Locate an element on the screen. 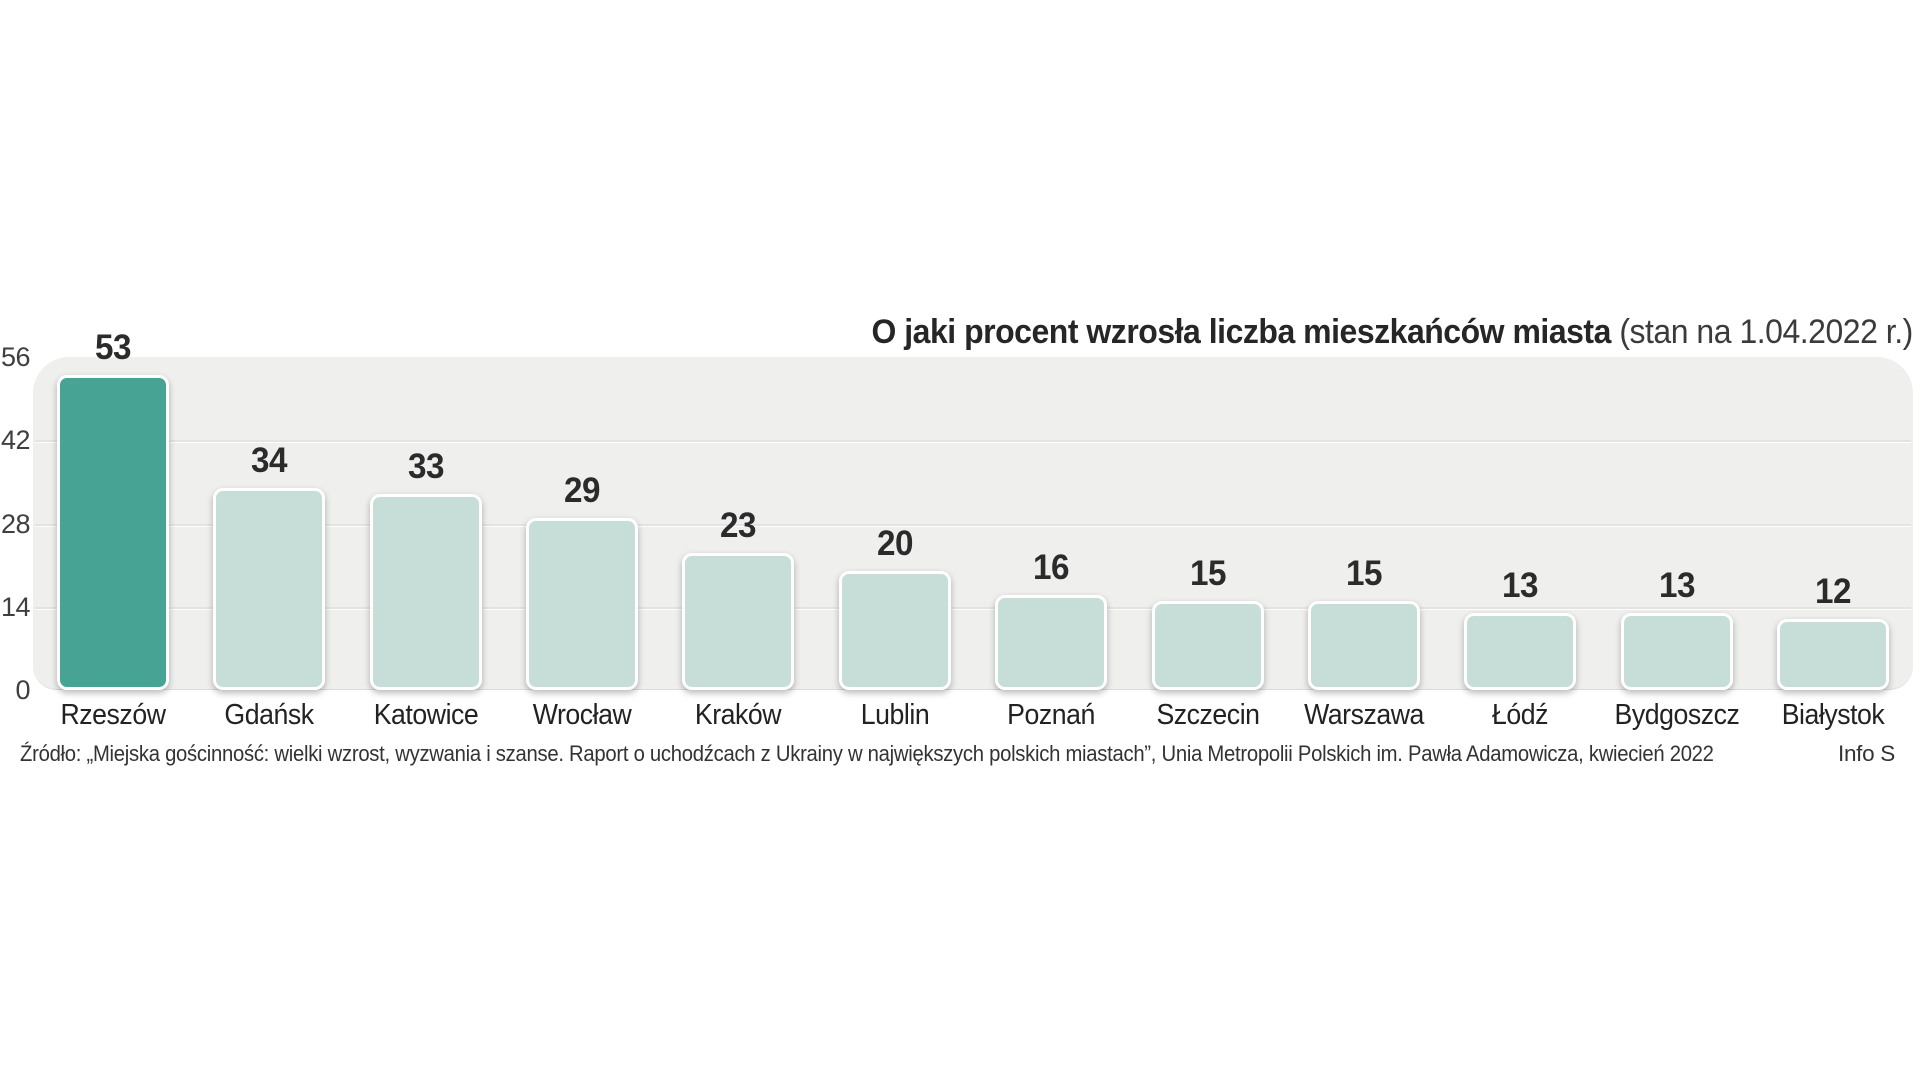 Image resolution: width=1920 pixels, height=1079 pixels. bar-katowice is located at coordinates (426, 592).